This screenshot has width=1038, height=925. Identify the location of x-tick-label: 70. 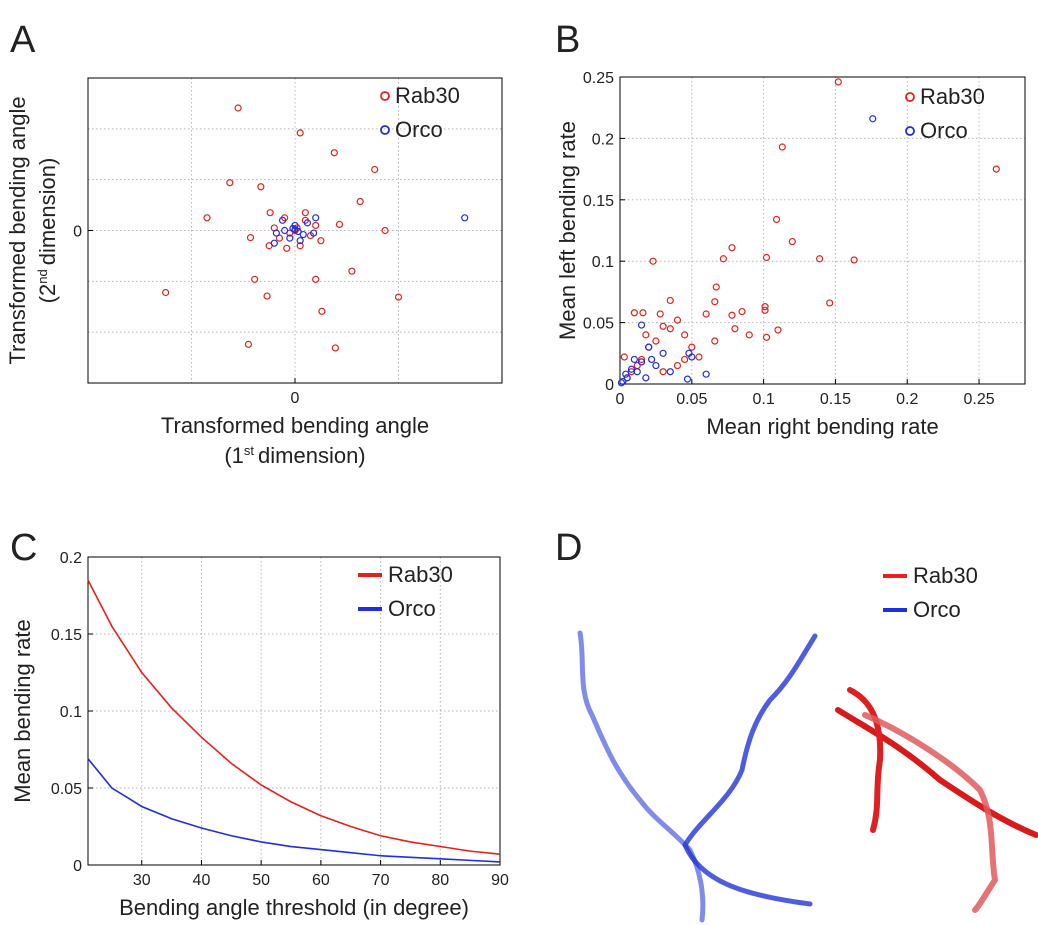
(381, 880).